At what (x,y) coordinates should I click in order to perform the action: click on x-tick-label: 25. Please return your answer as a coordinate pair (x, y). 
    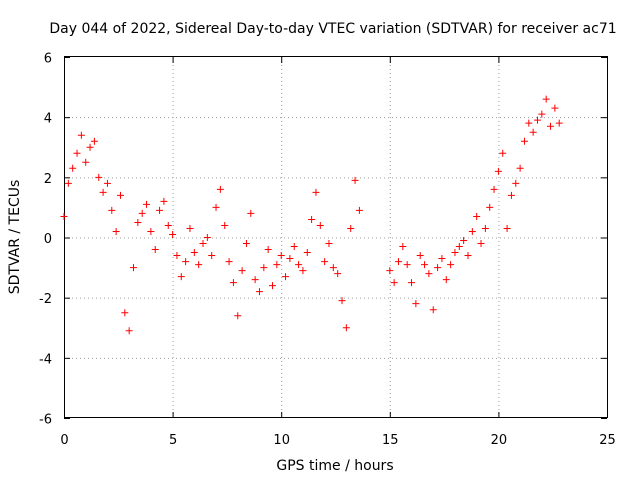
    Looking at the image, I should click on (607, 440).